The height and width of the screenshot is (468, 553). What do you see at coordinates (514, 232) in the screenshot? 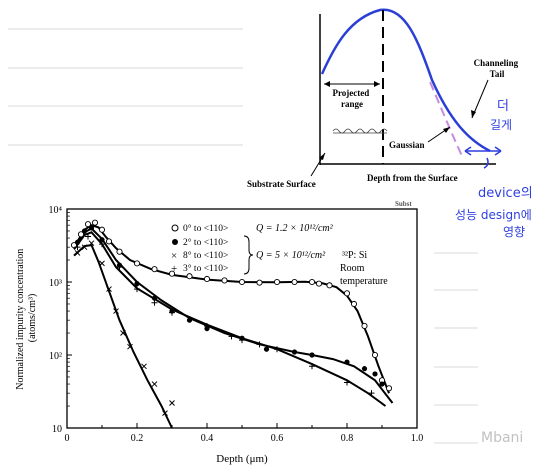
I see `handwriting-note-5: 영향` at bounding box center [514, 232].